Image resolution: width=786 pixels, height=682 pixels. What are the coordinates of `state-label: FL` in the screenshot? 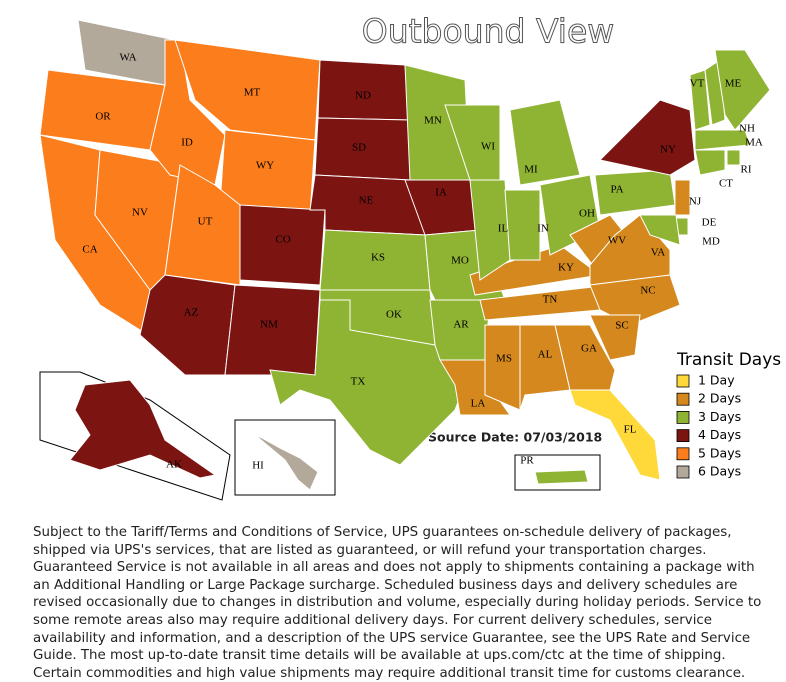 It's located at (630, 430).